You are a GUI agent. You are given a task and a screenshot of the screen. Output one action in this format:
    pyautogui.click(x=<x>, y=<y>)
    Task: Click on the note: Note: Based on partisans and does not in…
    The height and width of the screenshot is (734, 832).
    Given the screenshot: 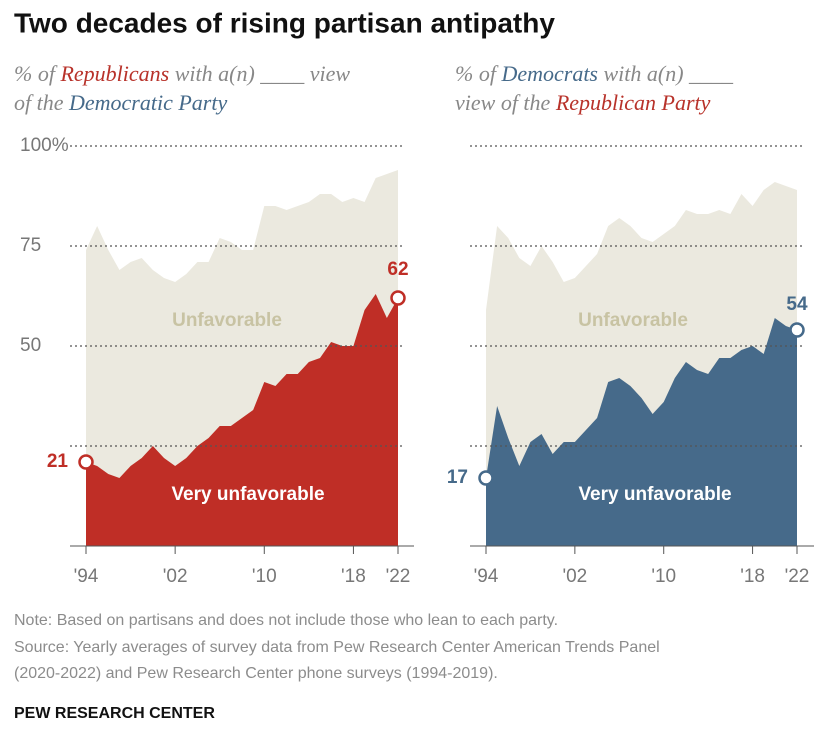 What is the action you would take?
    pyautogui.click(x=286, y=620)
    